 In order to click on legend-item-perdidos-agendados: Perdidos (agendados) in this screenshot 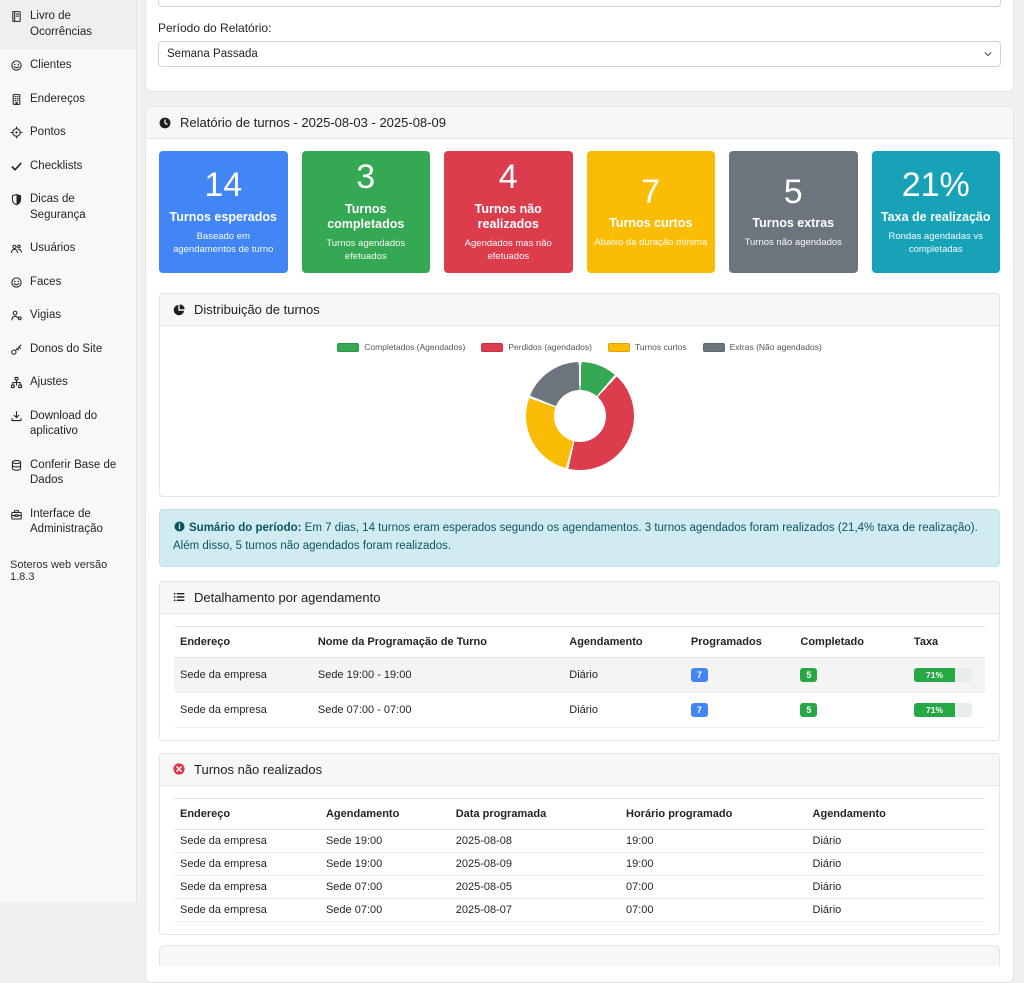, I will do `click(536, 347)`.